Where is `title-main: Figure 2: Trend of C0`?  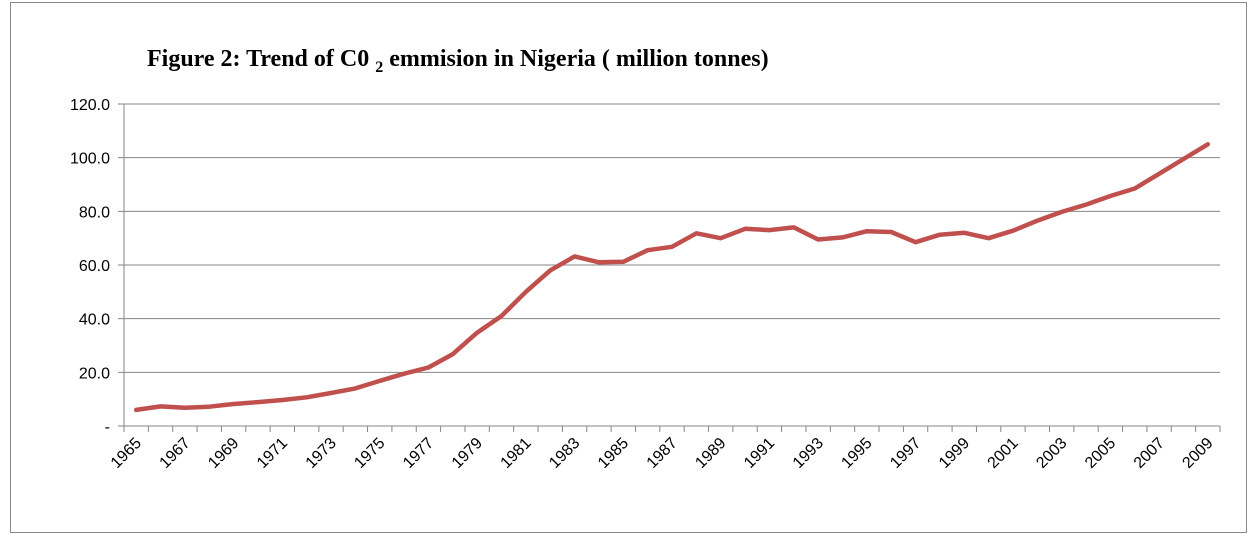
title-main: Figure 2: Trend of C0 is located at coordinates (258, 59).